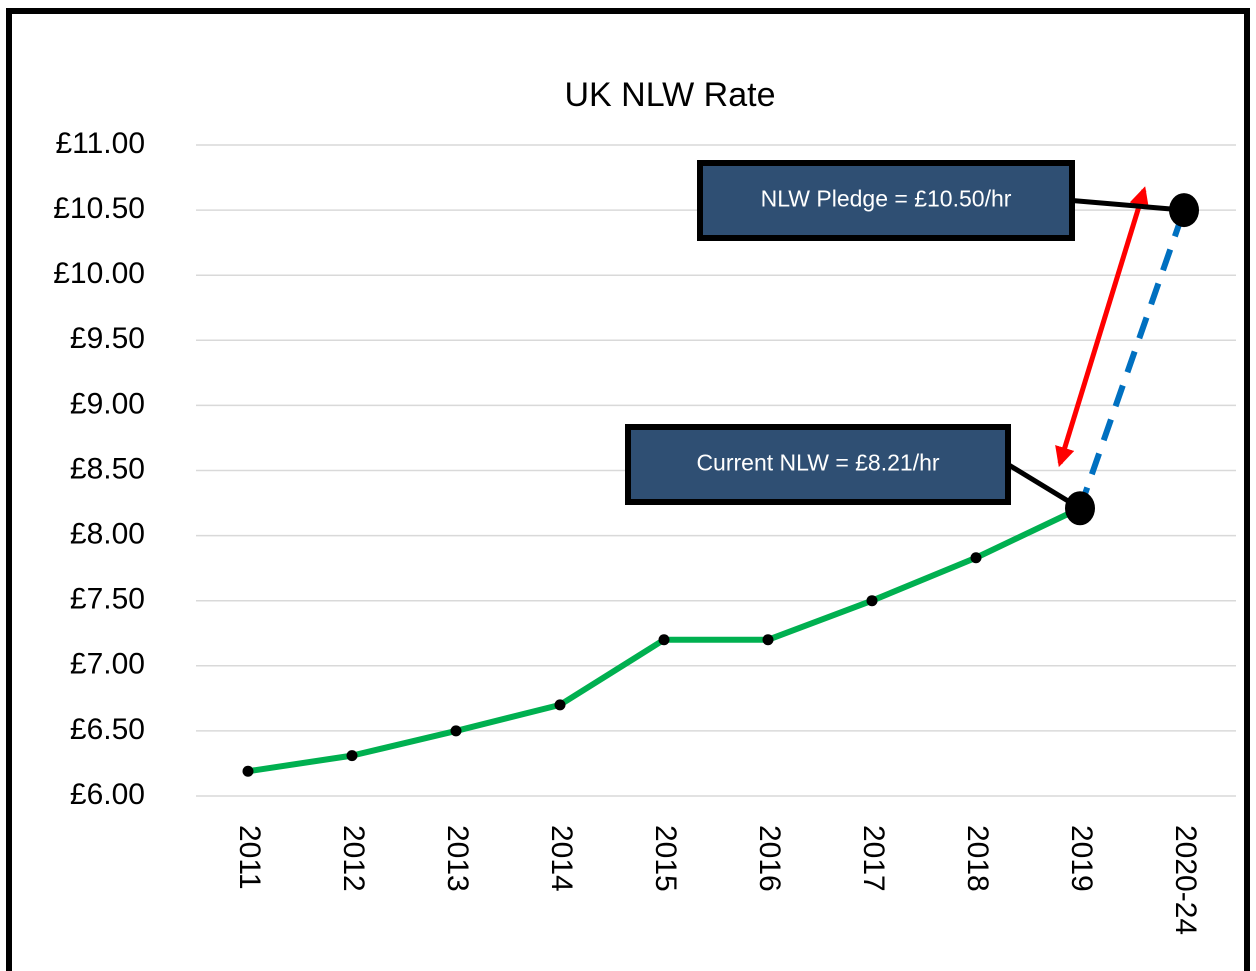  What do you see at coordinates (977, 858) in the screenshot?
I see `x-tick-label: 2018` at bounding box center [977, 858].